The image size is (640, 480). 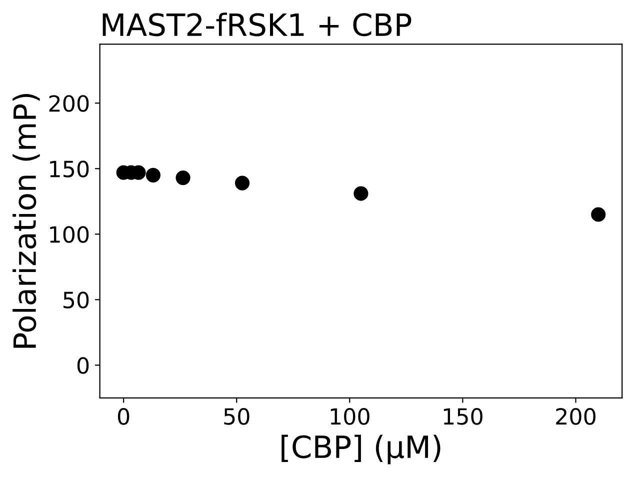 I want to click on x-tick-label: 200, so click(x=576, y=416).